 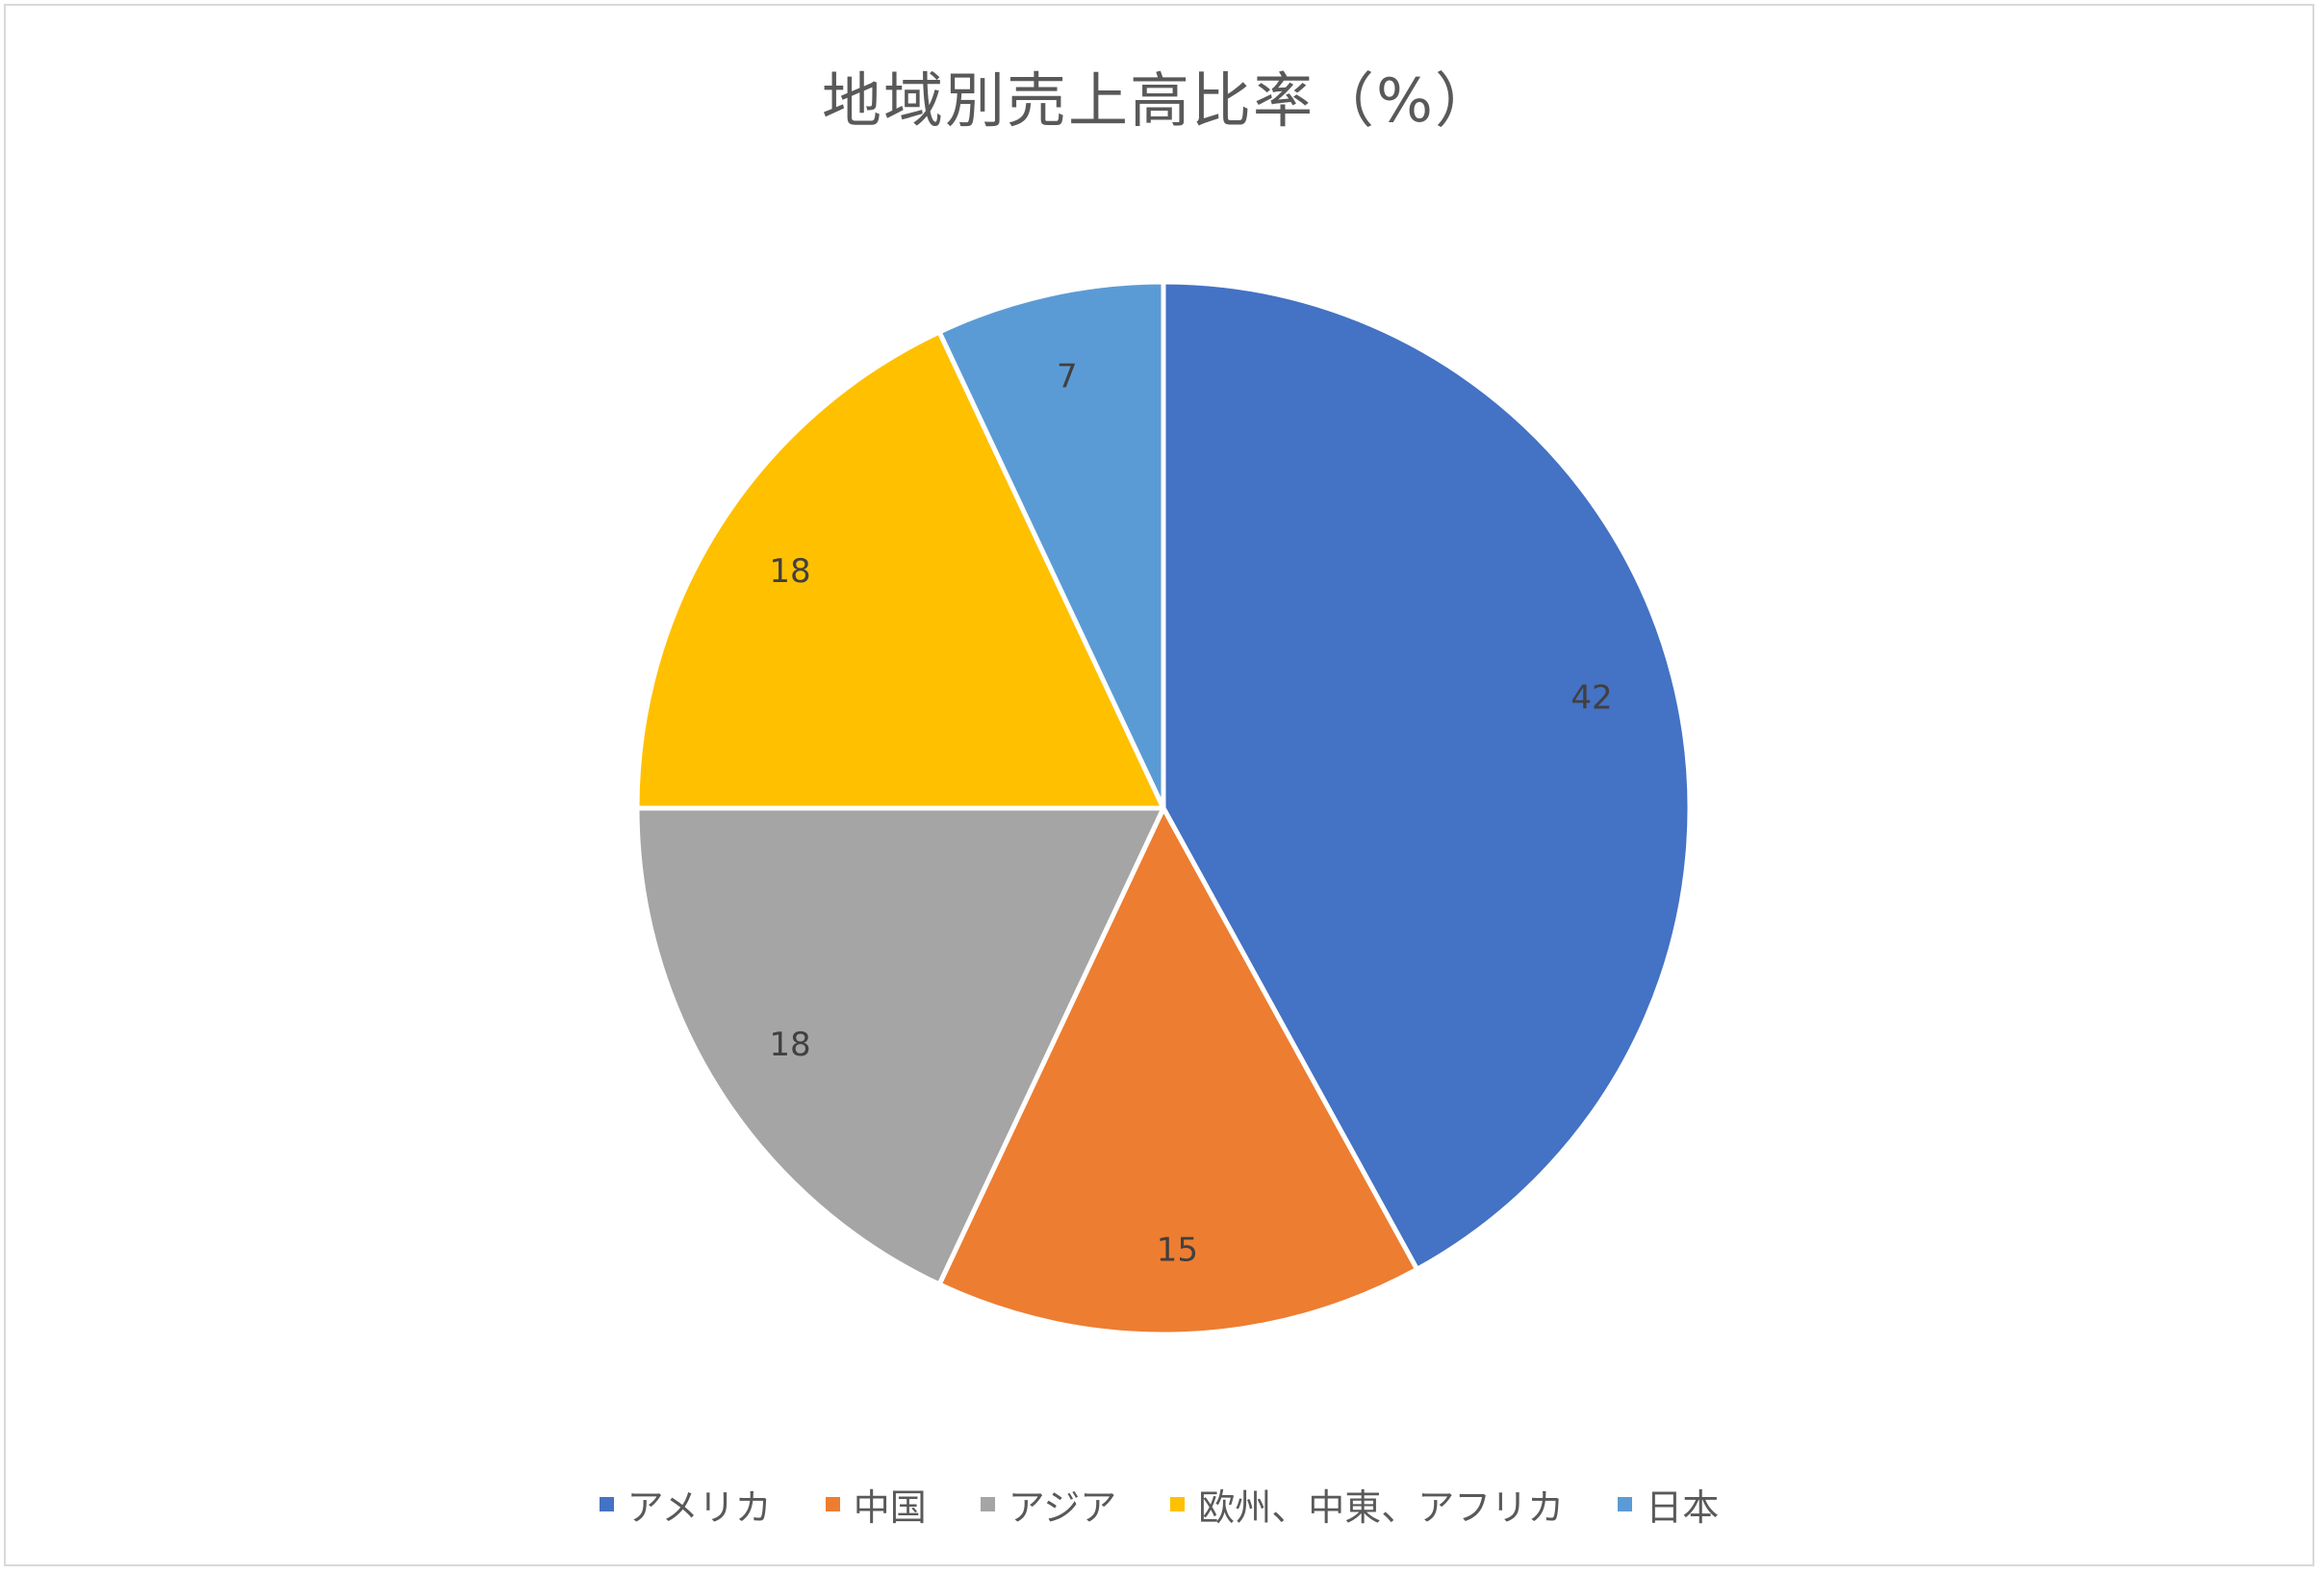 What do you see at coordinates (789, 1045) in the screenshot?
I see `data-label-3: 18` at bounding box center [789, 1045].